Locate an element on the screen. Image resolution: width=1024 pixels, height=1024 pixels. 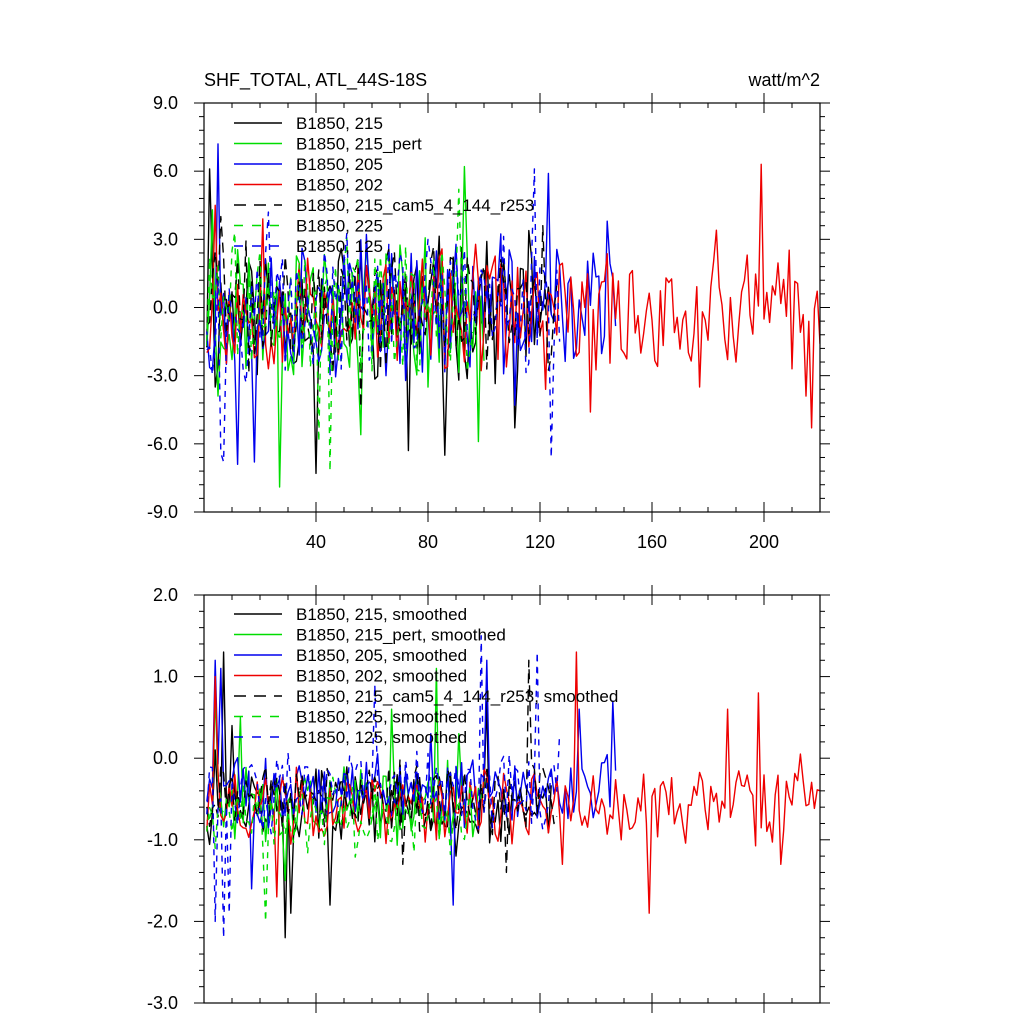
y-tick-label: -1.0 is located at coordinates (162, 840).